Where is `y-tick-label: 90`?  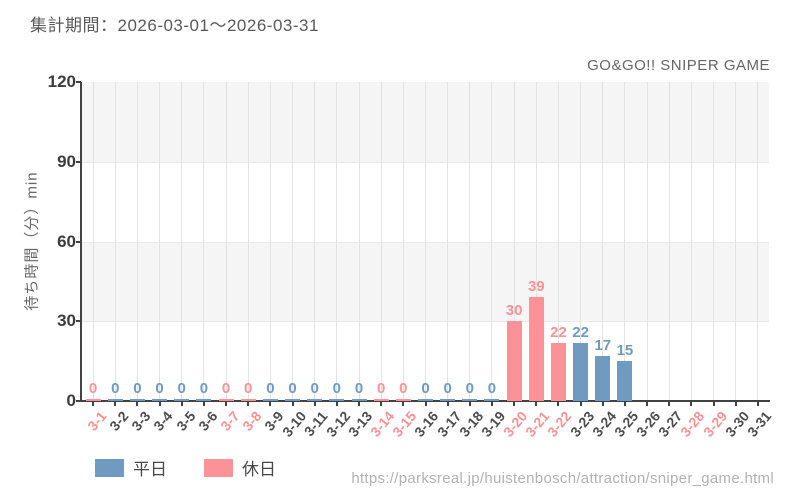
y-tick-label: 90 is located at coordinates (66, 161).